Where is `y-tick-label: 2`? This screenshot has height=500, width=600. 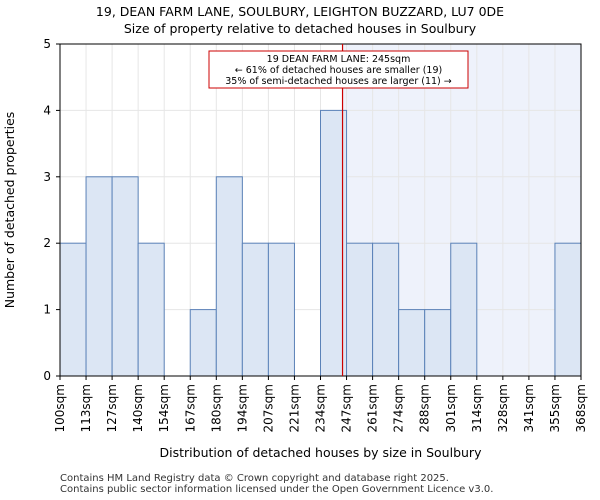 y-tick-label: 2 is located at coordinates (47, 243).